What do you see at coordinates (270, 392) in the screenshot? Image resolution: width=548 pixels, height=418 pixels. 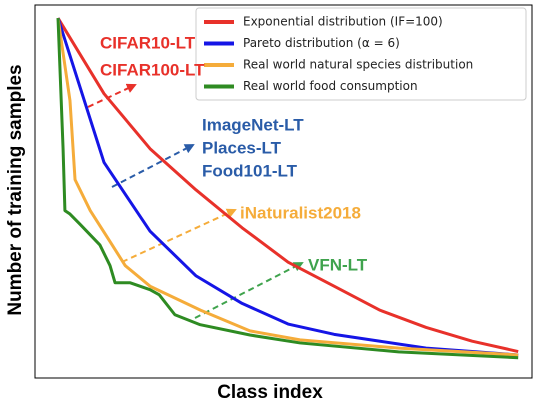 I see `x-axis-label: Class index` at bounding box center [270, 392].